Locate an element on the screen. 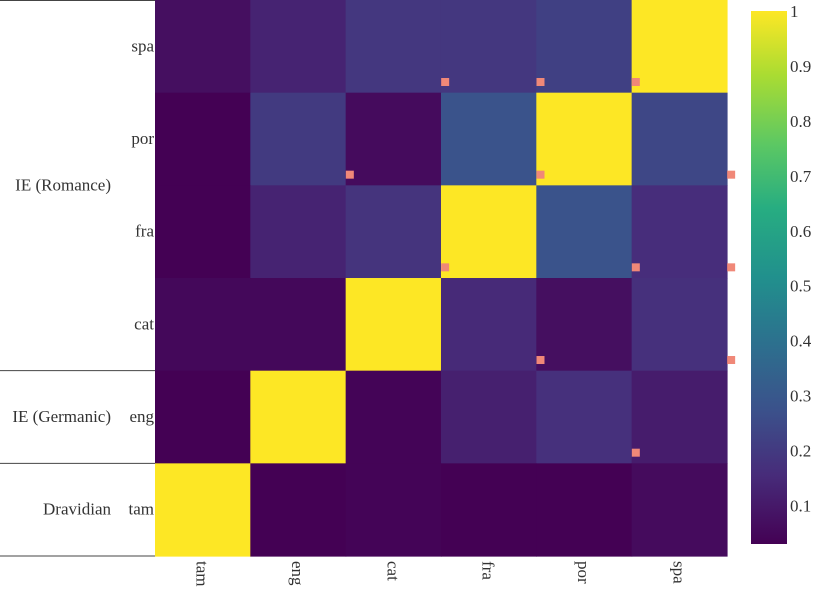 Image resolution: width=830 pixels, height=595 pixels. heatmap-cell-spa-por is located at coordinates (584, 47).